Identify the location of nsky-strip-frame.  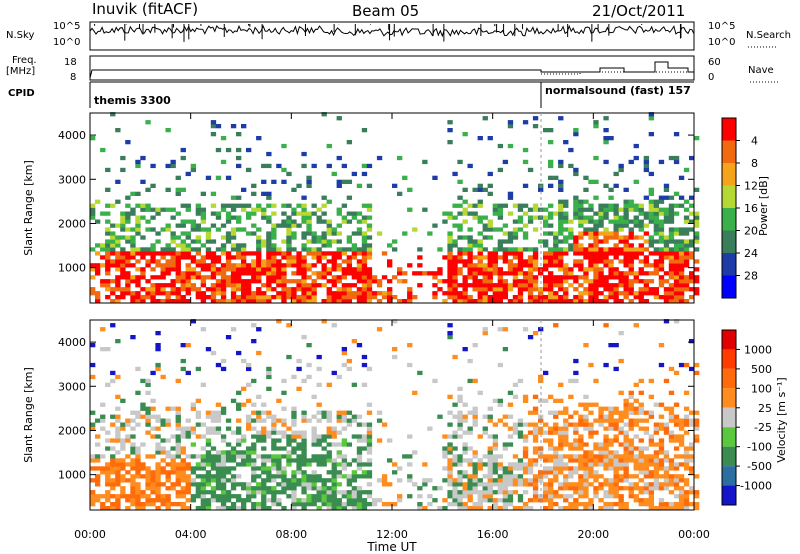
(392, 36).